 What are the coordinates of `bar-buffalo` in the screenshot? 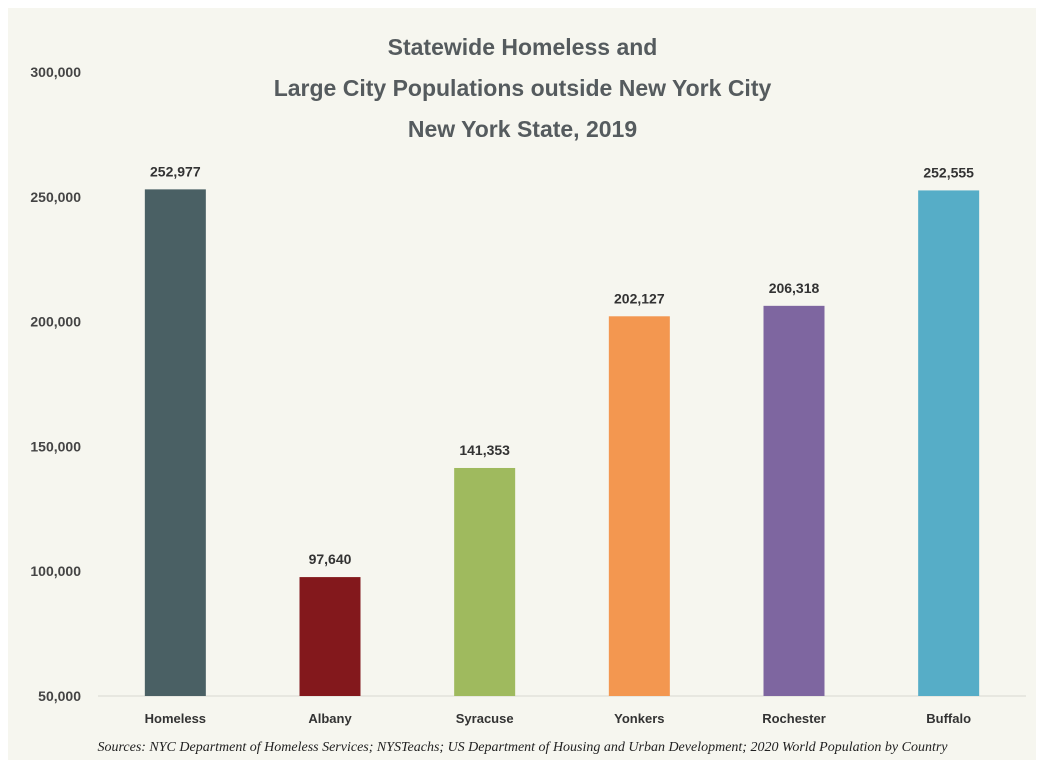 It's located at (949, 443).